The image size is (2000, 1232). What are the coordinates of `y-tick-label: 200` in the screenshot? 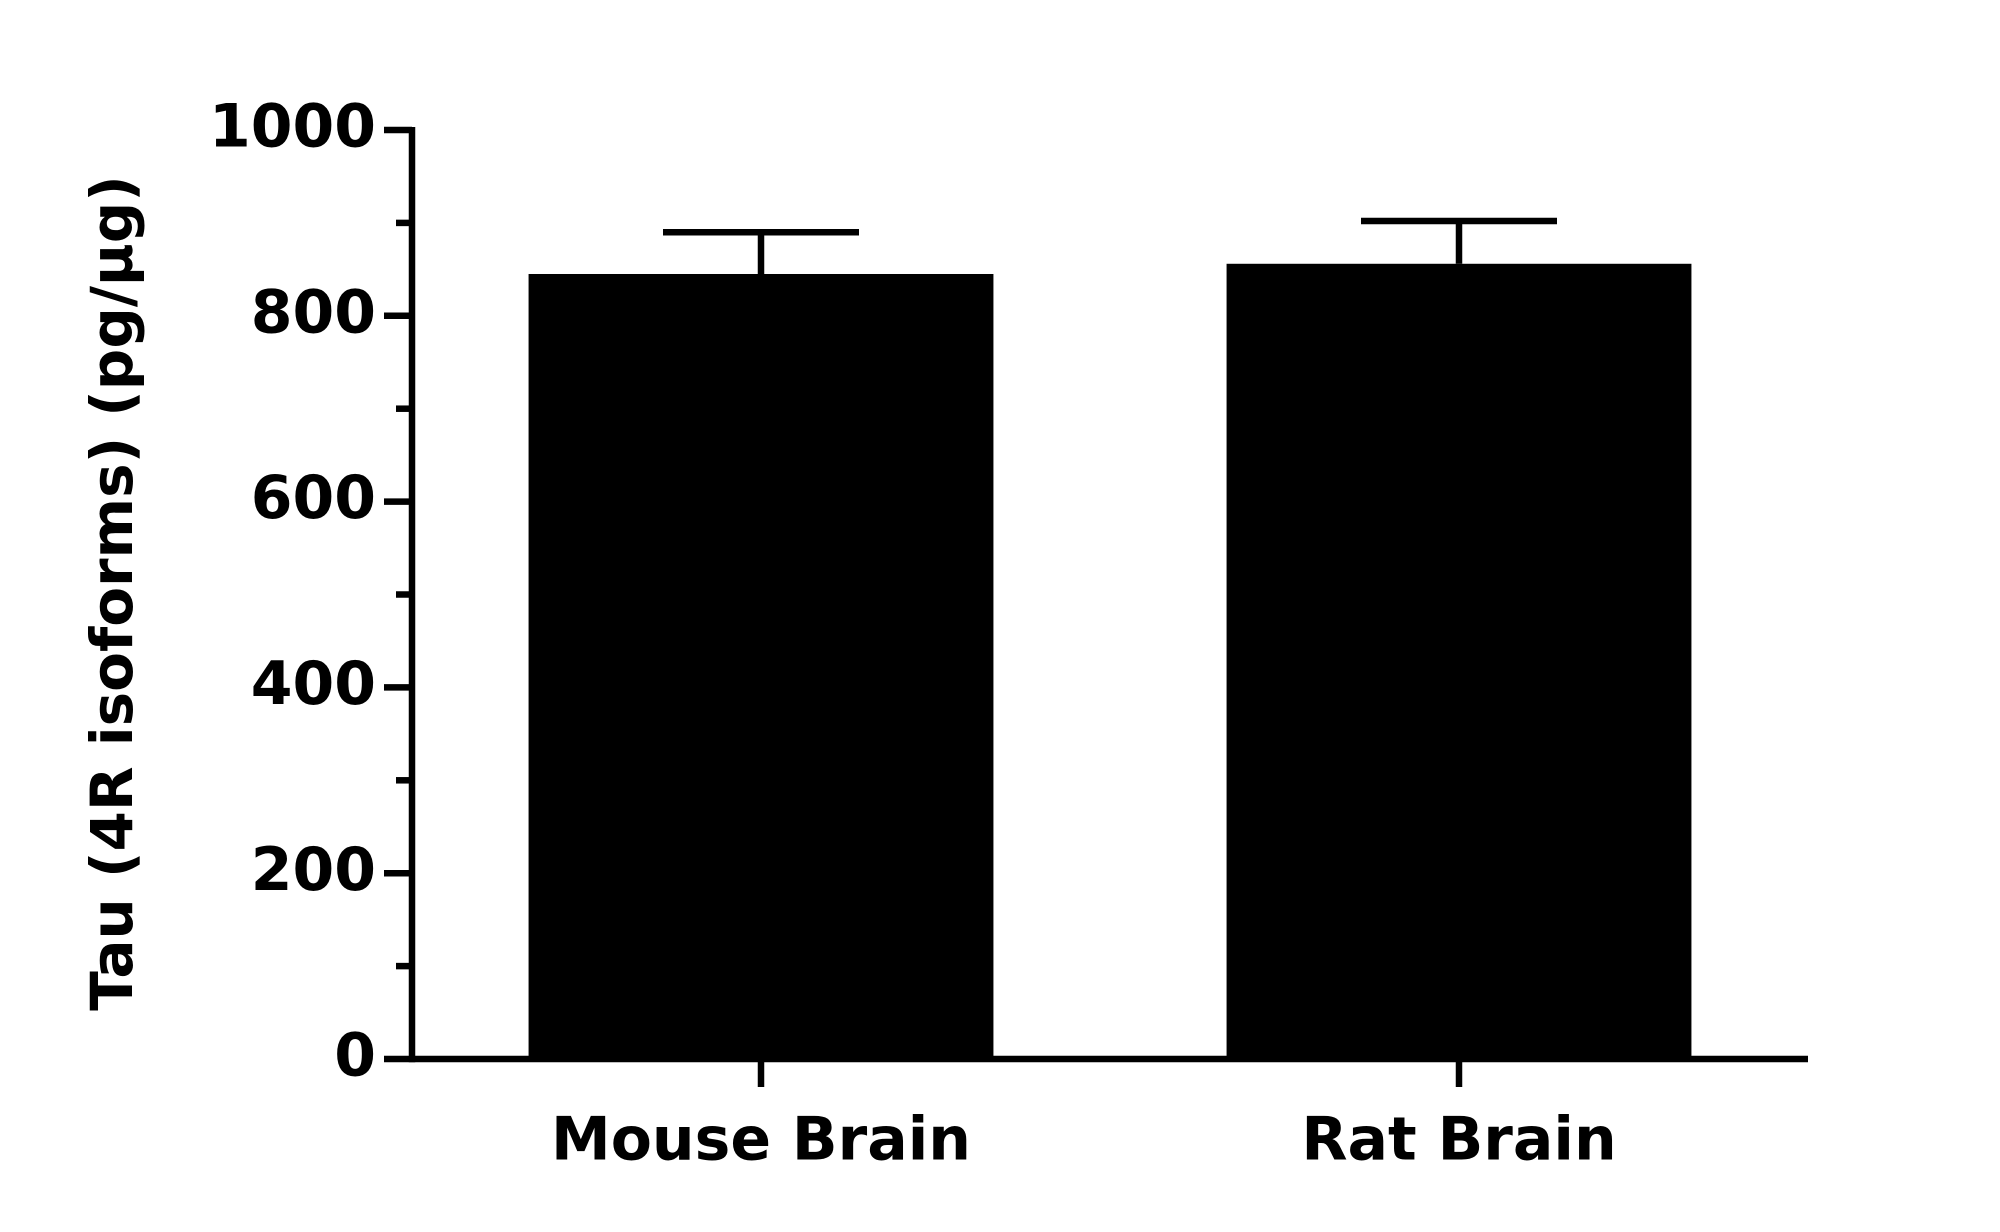 It's located at (313, 870).